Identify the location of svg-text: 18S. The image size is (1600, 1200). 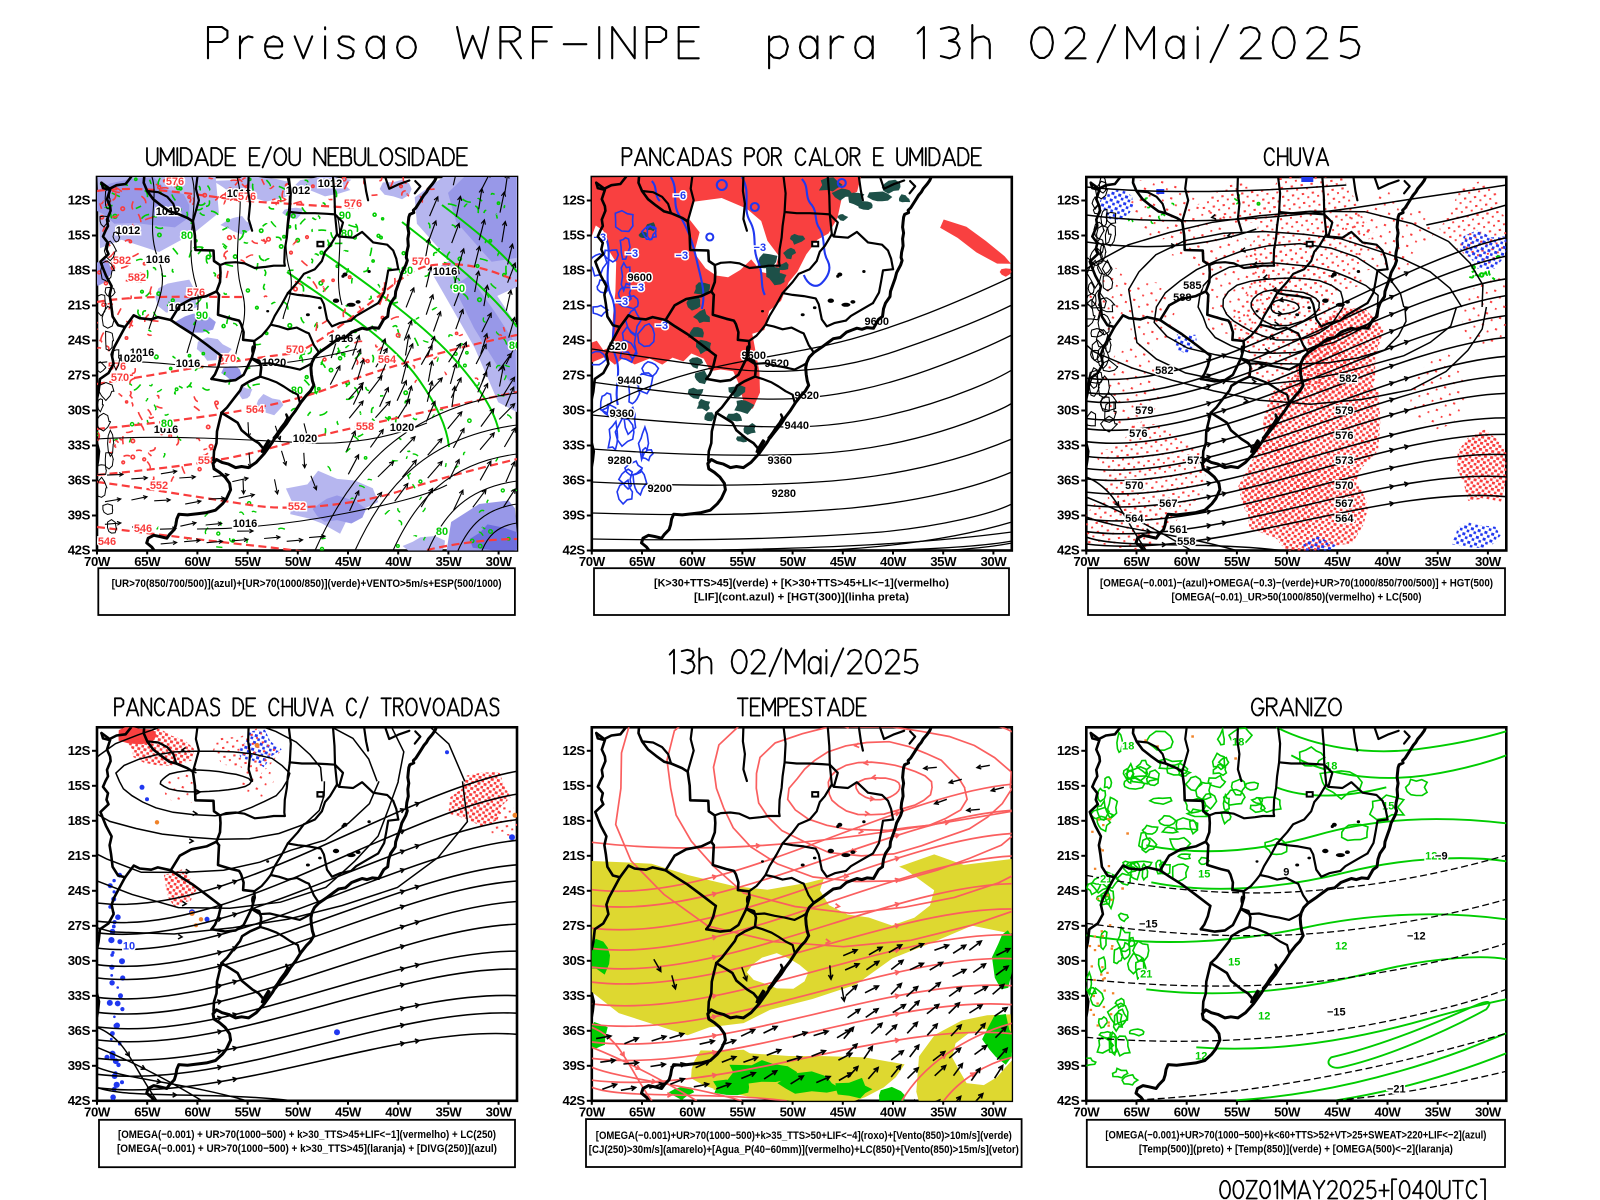
(1068, 270).